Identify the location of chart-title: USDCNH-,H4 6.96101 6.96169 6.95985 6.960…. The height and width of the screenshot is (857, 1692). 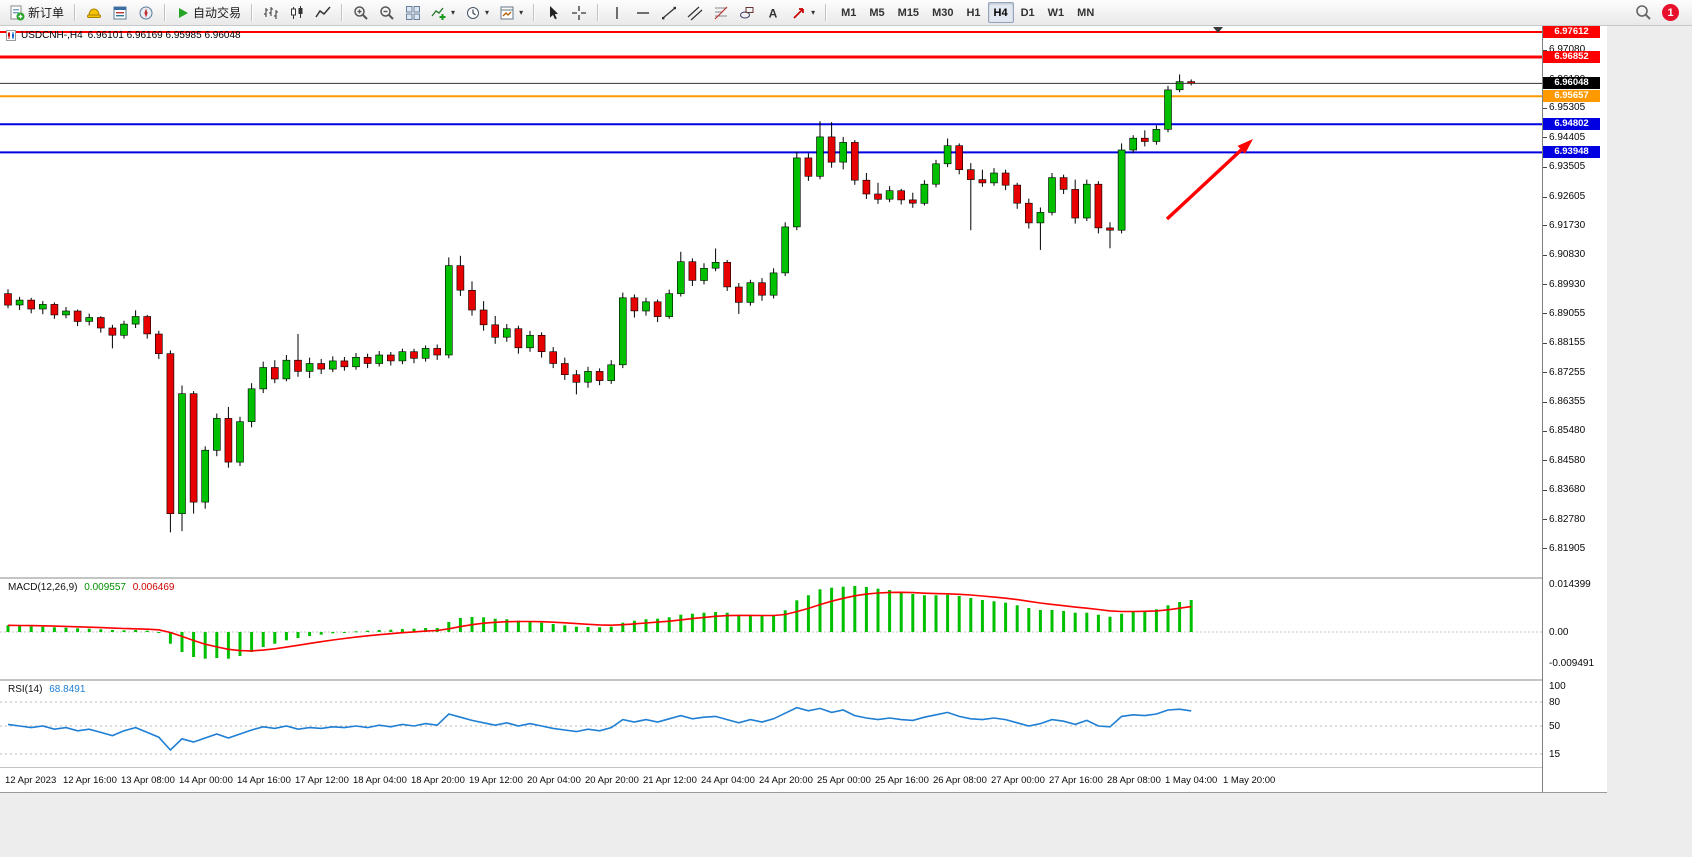
(123, 35).